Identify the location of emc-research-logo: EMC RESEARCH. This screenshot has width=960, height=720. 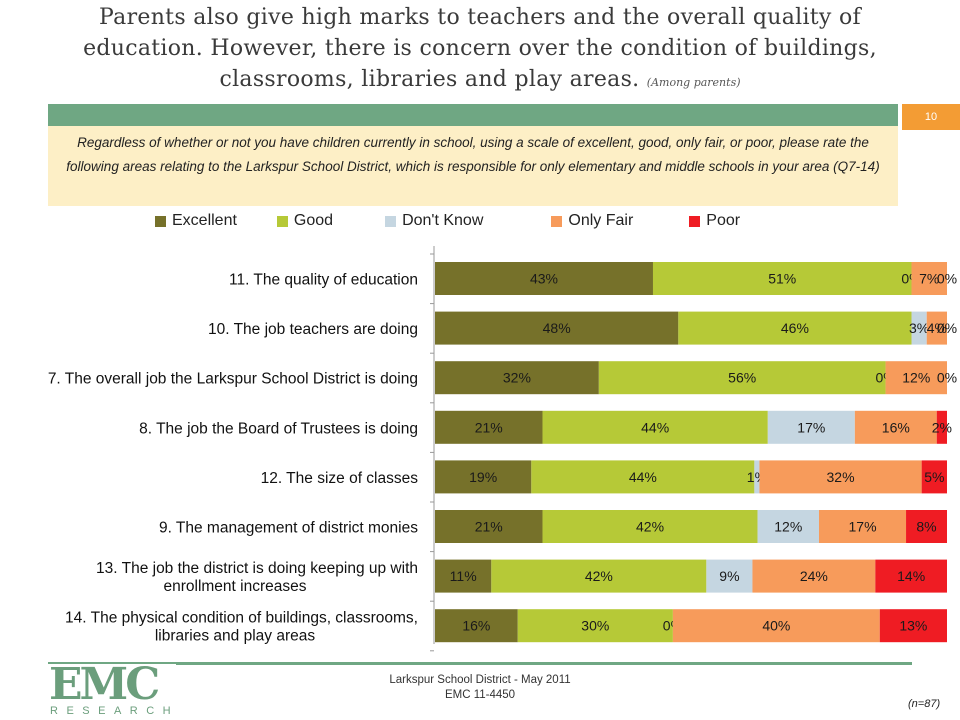
(111, 690).